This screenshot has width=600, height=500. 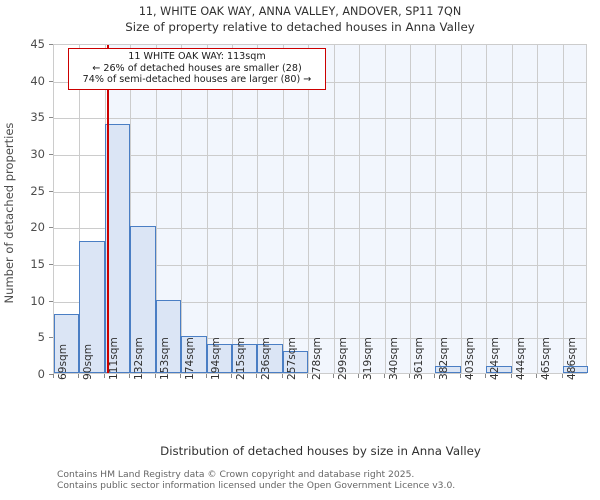 What do you see at coordinates (546, 358) in the screenshot?
I see `x-tick-label: 465sqm` at bounding box center [546, 358].